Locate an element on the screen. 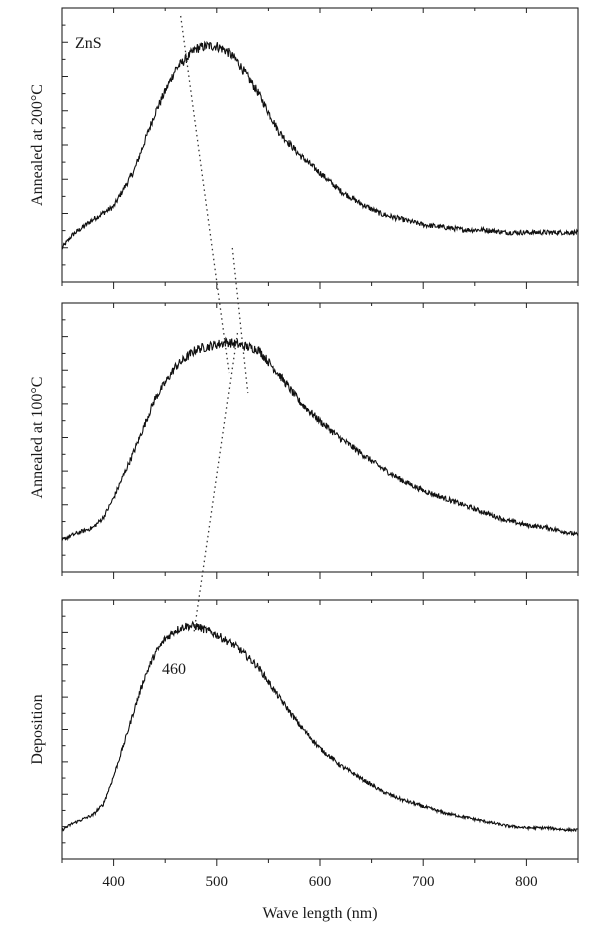 The image size is (600, 951). y-axis-label: Deposition is located at coordinates (37, 729).